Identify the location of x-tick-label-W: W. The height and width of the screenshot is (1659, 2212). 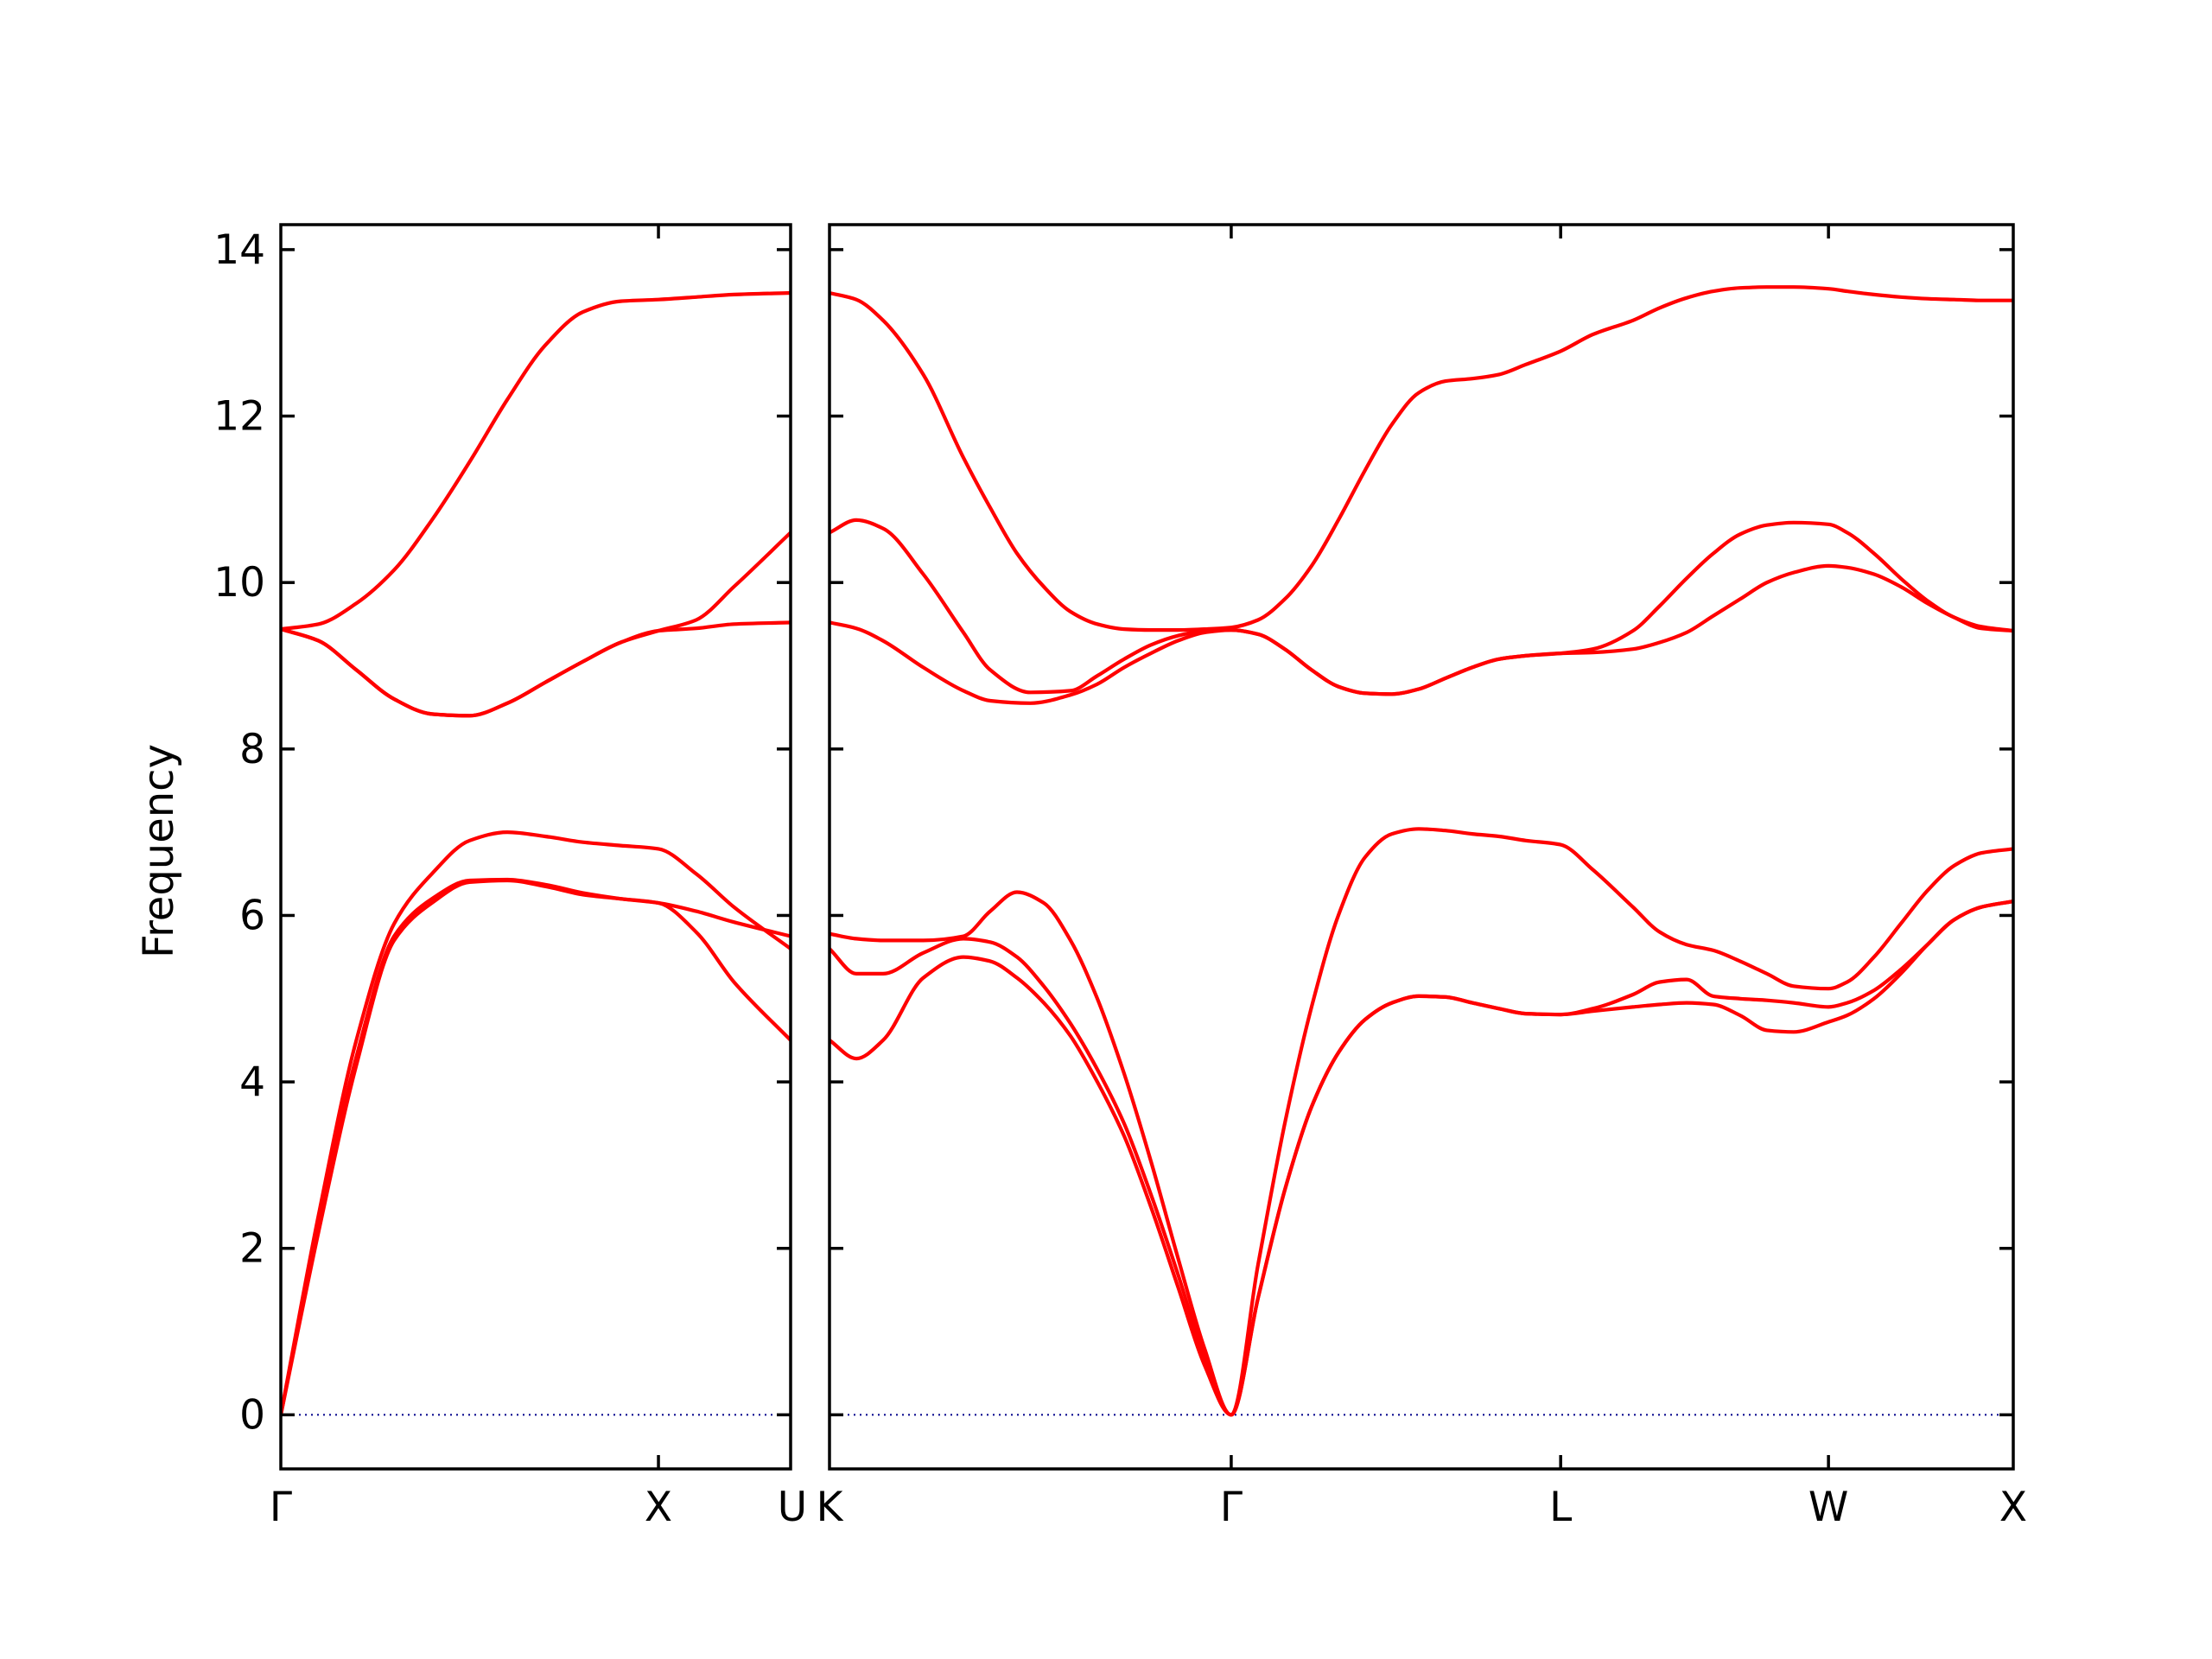
(1828, 1507).